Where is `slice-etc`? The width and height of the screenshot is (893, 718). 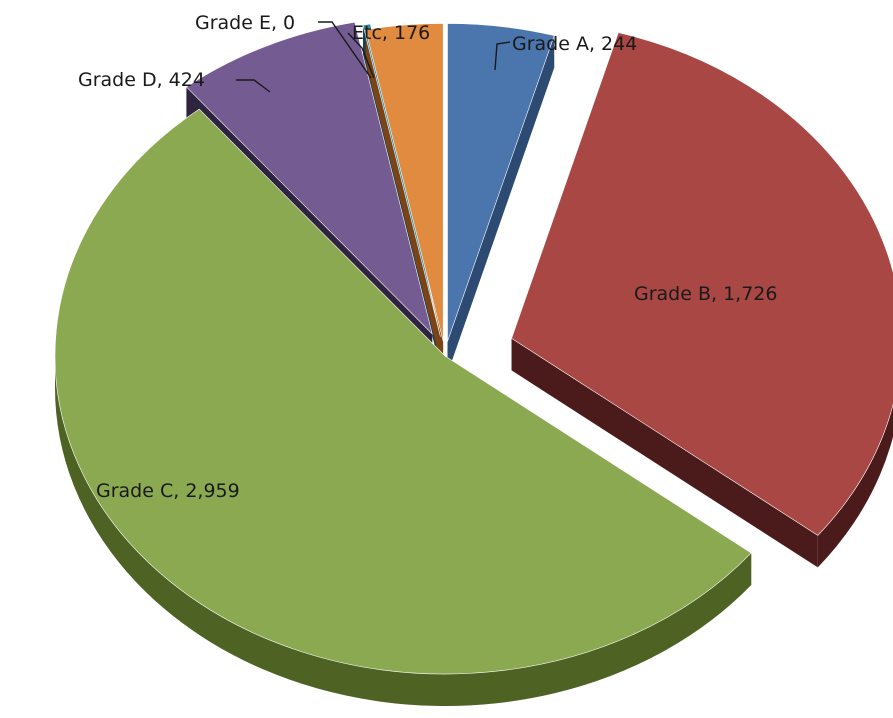 slice-etc is located at coordinates (404, 182).